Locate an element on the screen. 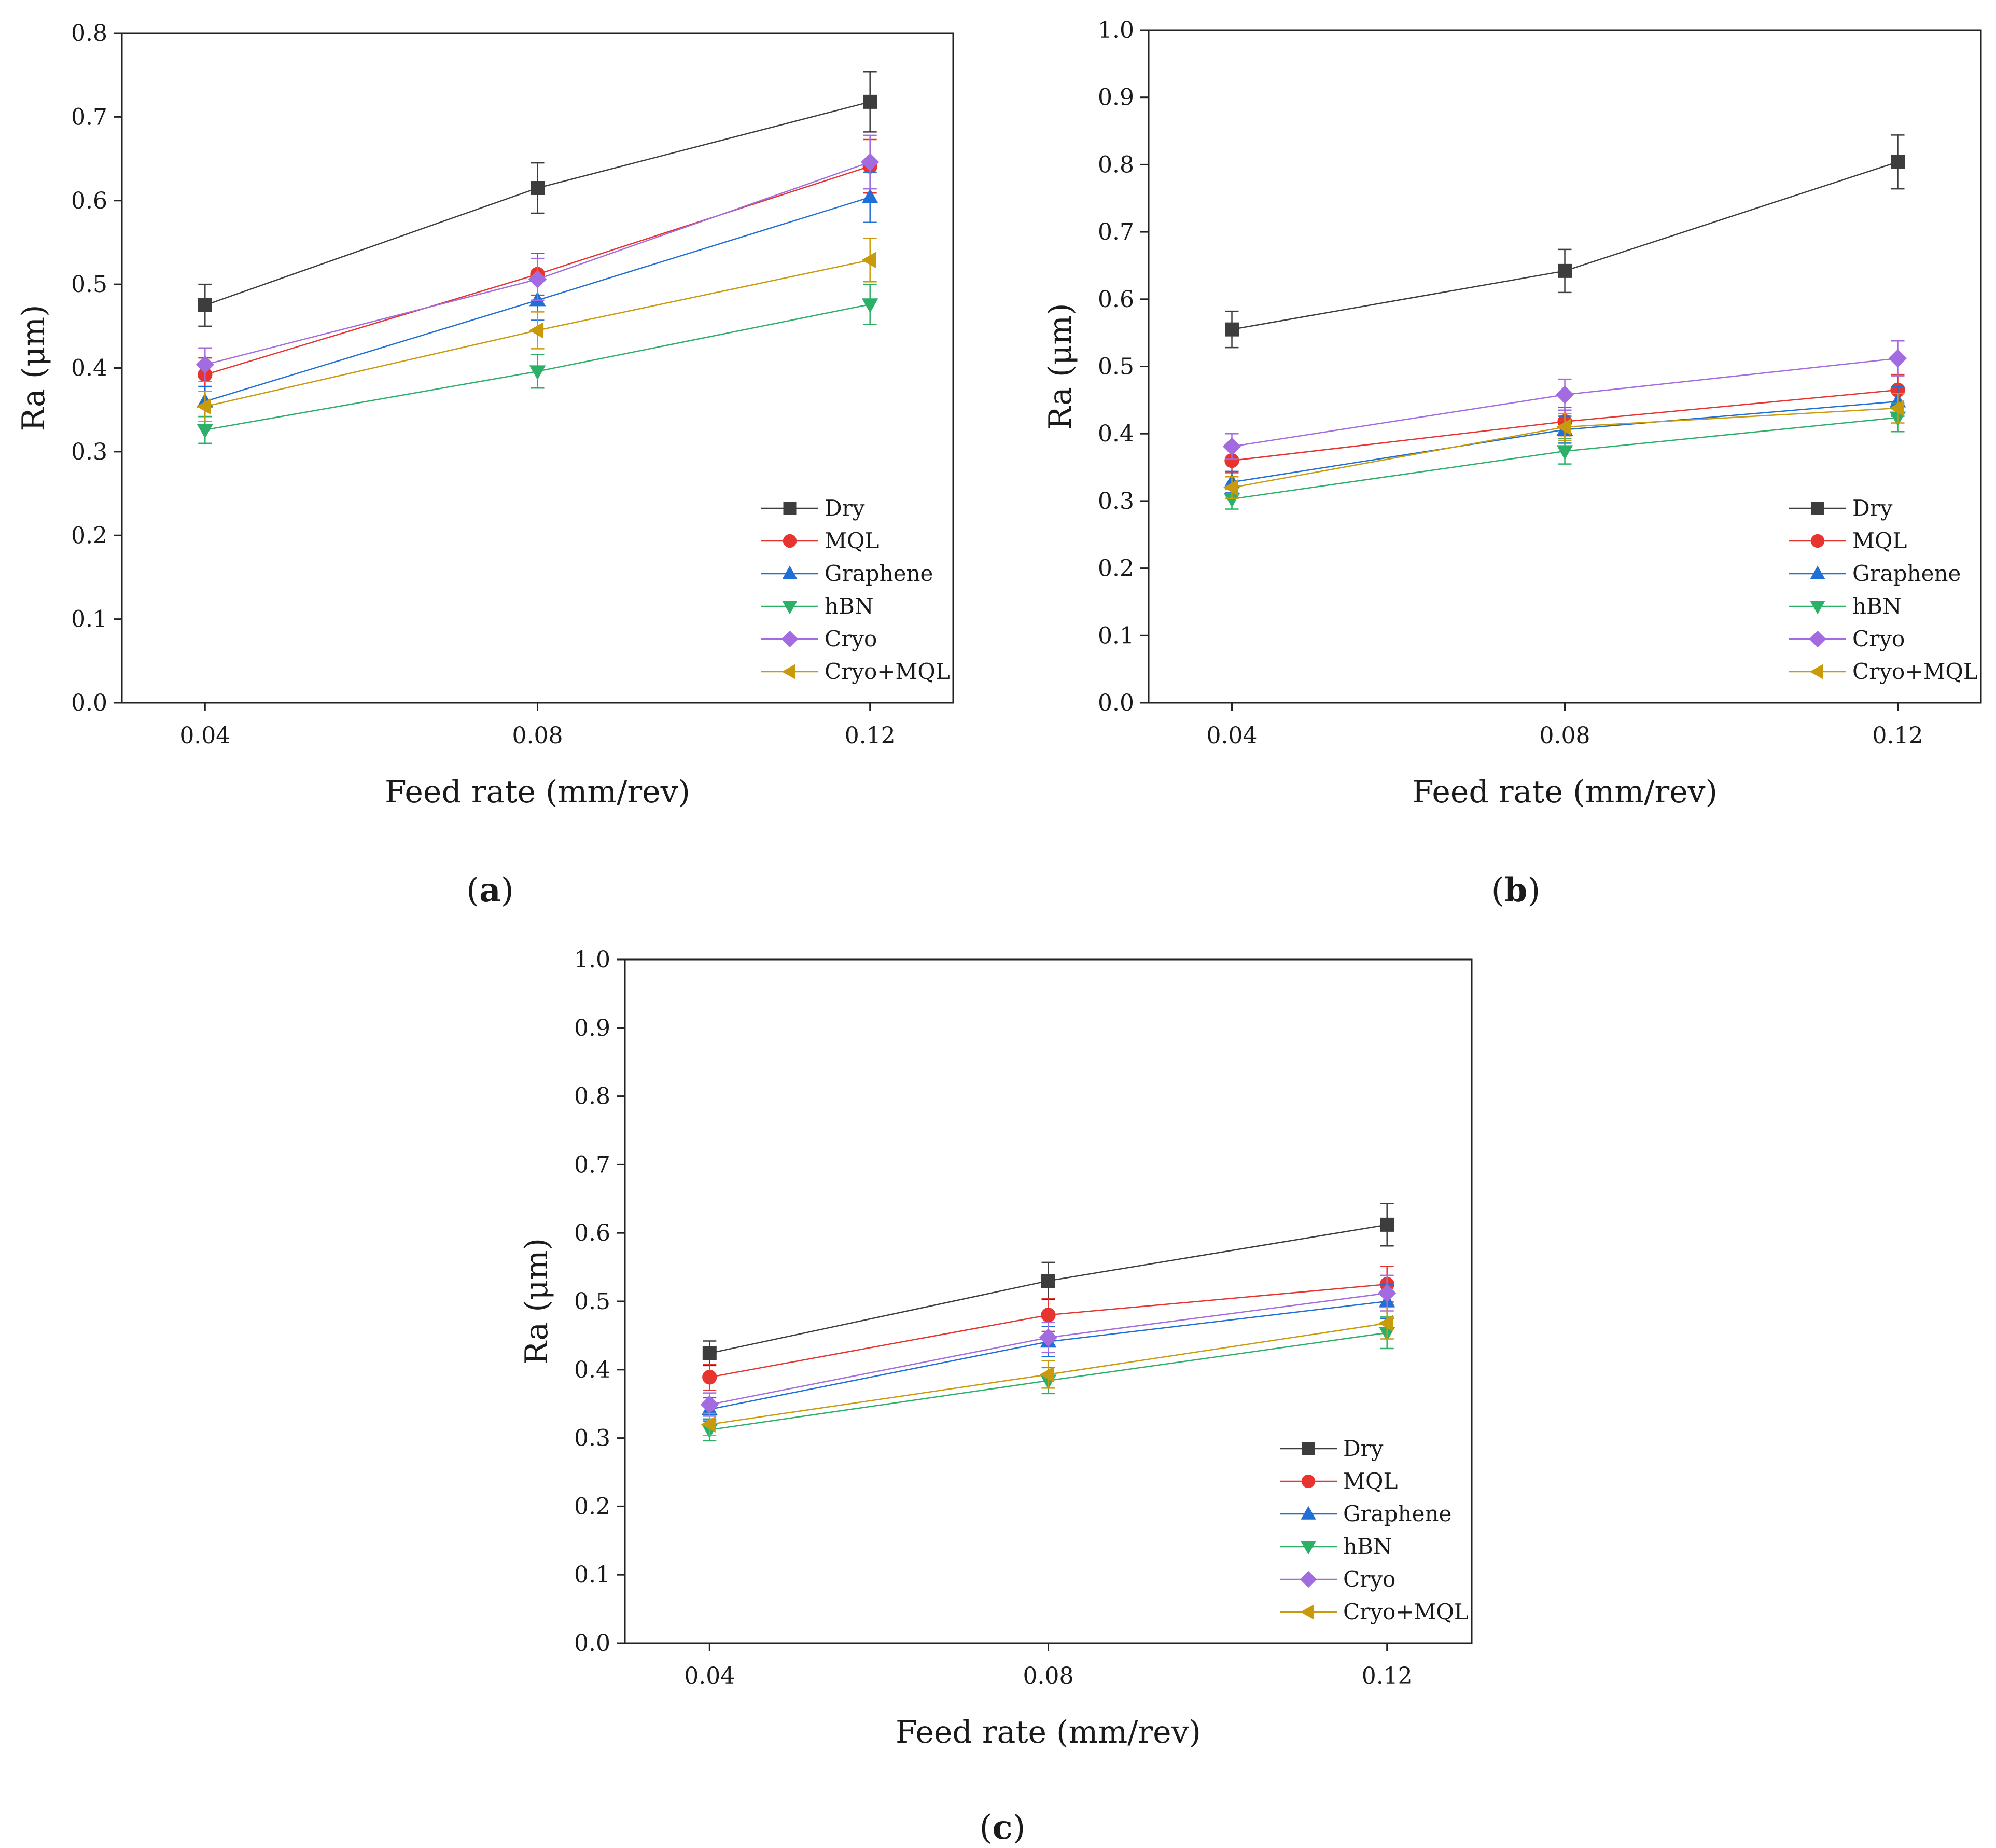 The image size is (1996, 1848). x-axis-title: Feed rate (mm/rev) is located at coordinates (1565, 792).